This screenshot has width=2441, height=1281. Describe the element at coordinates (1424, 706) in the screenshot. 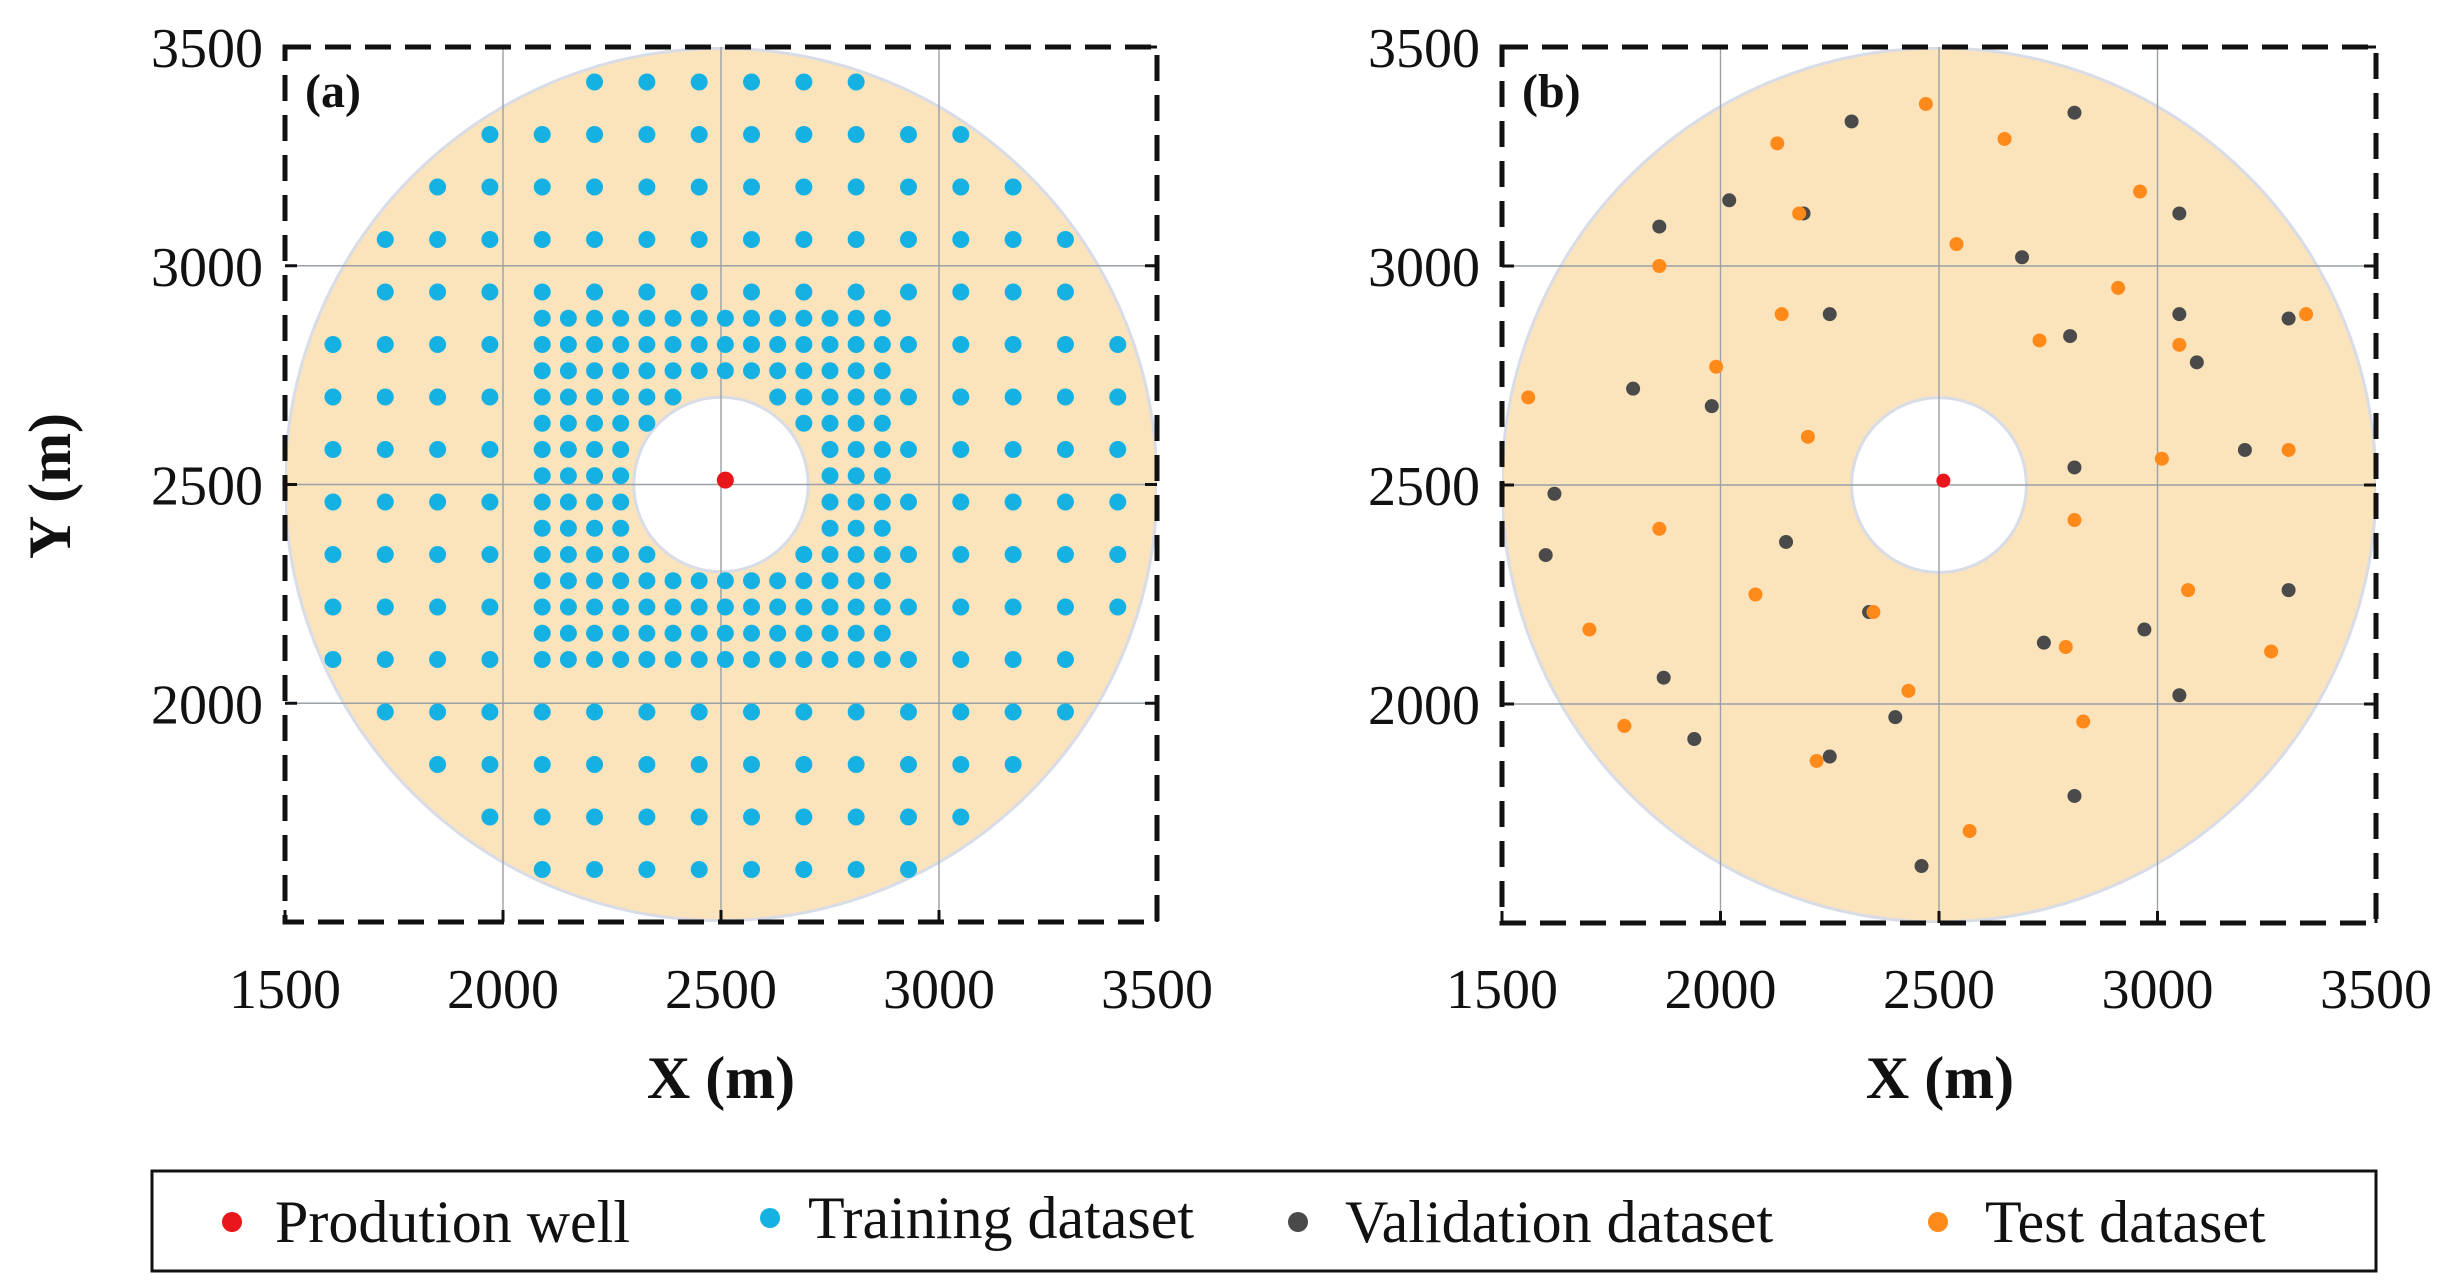

I see `y-tick-label: 2000` at that location.